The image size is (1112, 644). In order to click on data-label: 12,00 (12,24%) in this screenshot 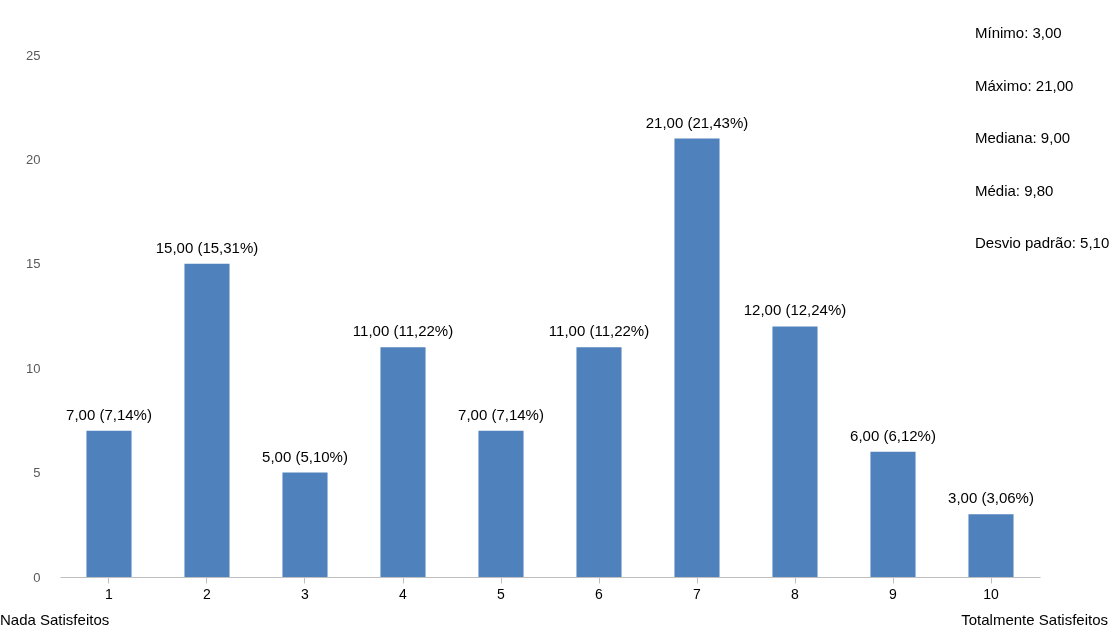, I will do `click(795, 310)`.